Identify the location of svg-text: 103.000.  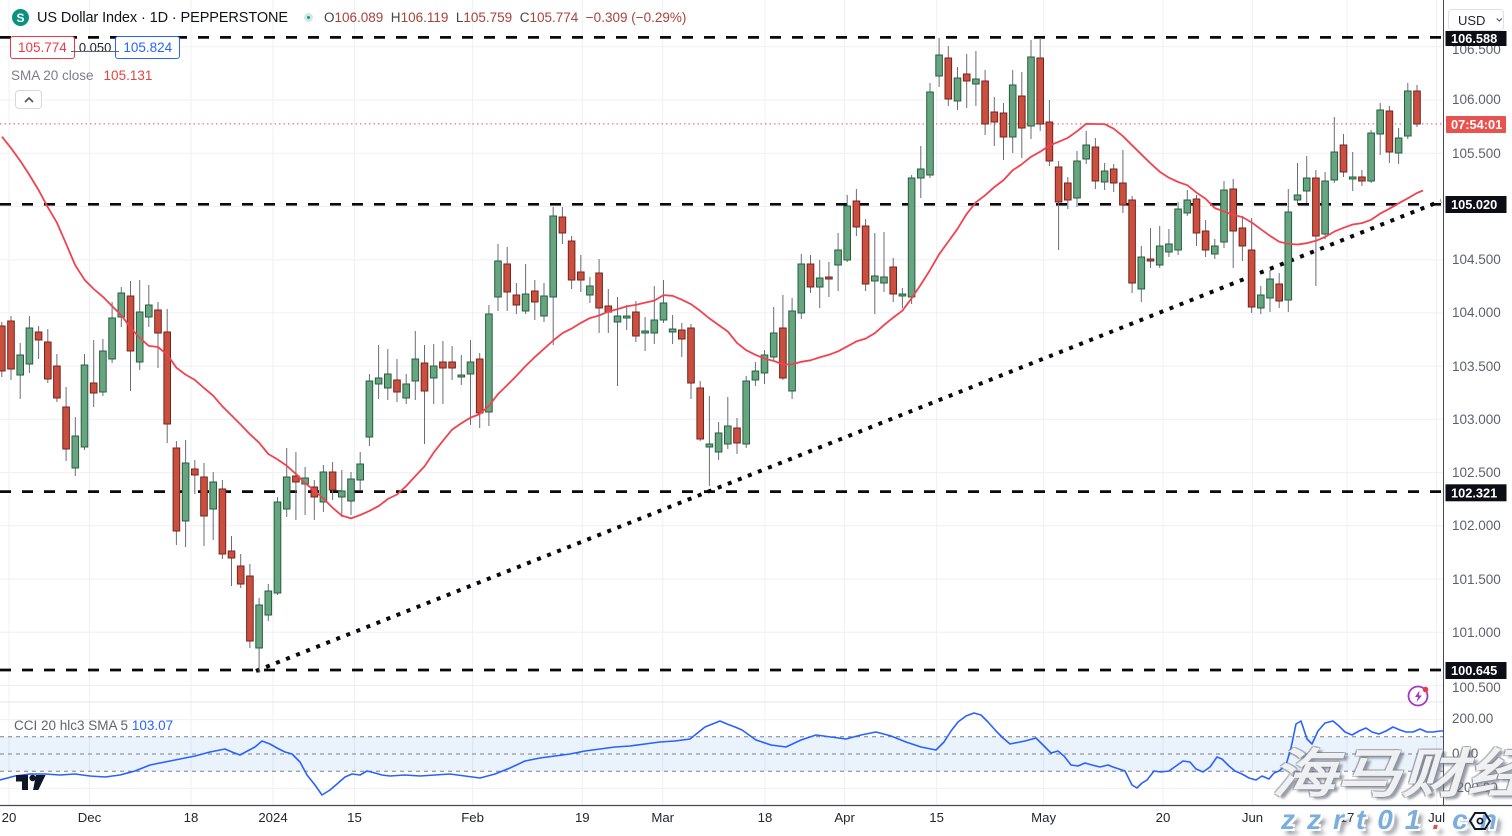
(1476, 419).